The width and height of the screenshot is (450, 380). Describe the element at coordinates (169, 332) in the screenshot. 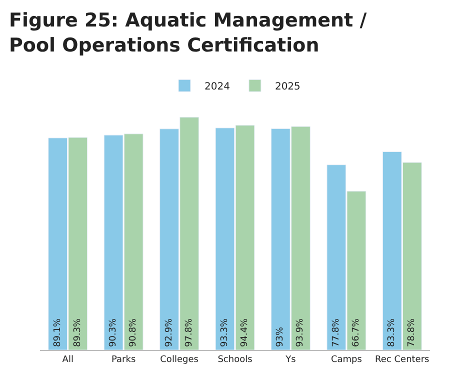

I see `data-label: 92.9%` at that location.